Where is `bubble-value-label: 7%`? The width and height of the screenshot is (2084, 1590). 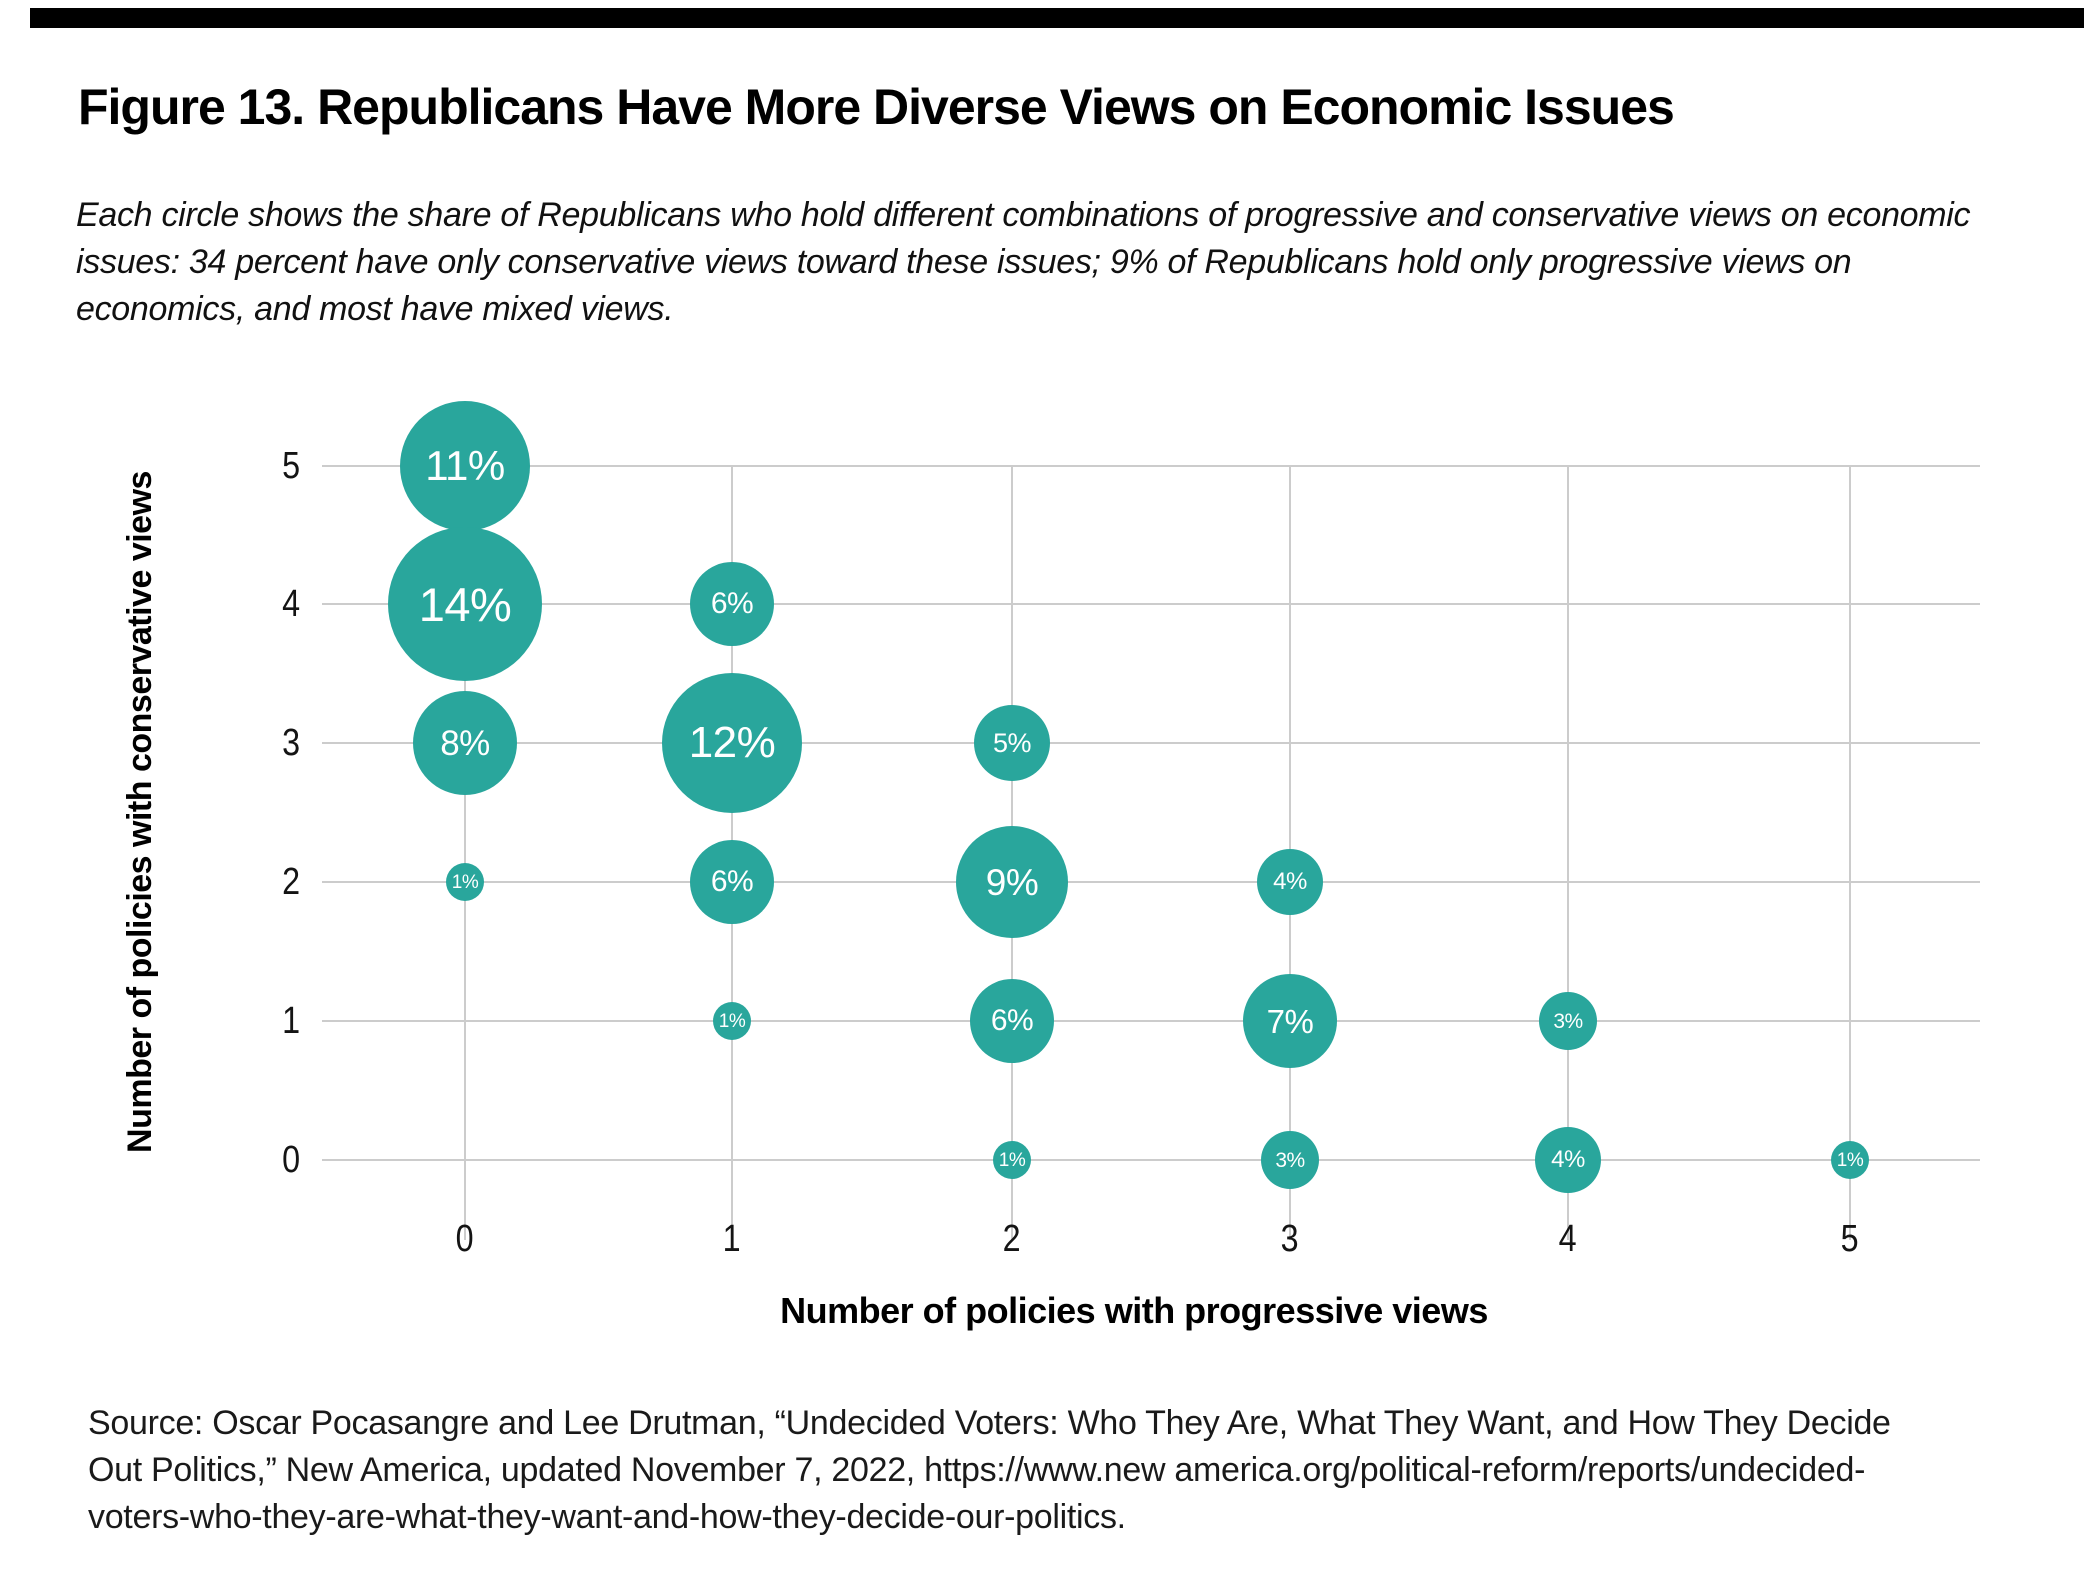 bubble-value-label: 7% is located at coordinates (1290, 1021).